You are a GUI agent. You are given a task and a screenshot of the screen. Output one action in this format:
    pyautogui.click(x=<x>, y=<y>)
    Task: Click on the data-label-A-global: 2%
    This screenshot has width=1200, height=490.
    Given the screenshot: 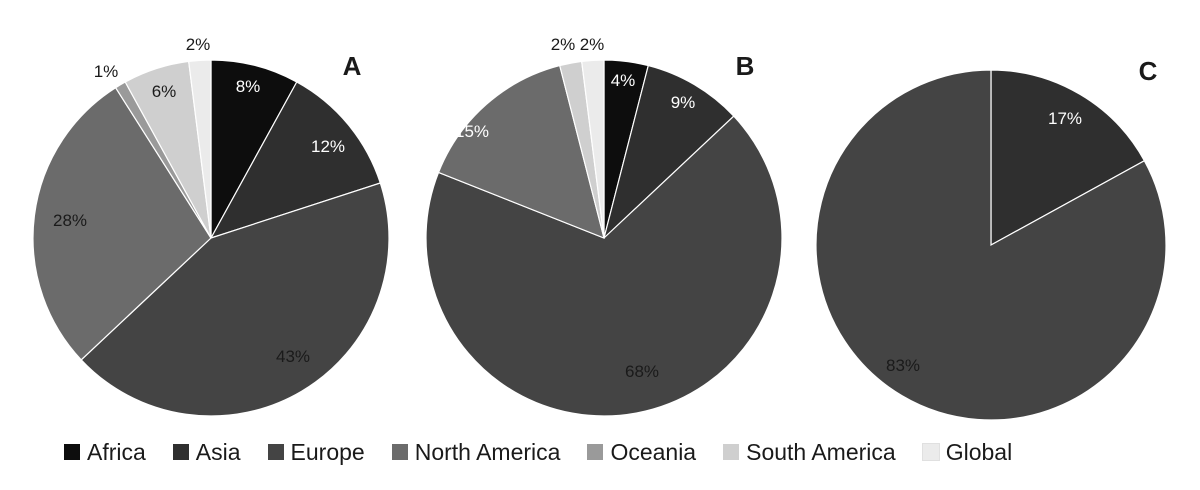 What is the action you would take?
    pyautogui.click(x=198, y=44)
    